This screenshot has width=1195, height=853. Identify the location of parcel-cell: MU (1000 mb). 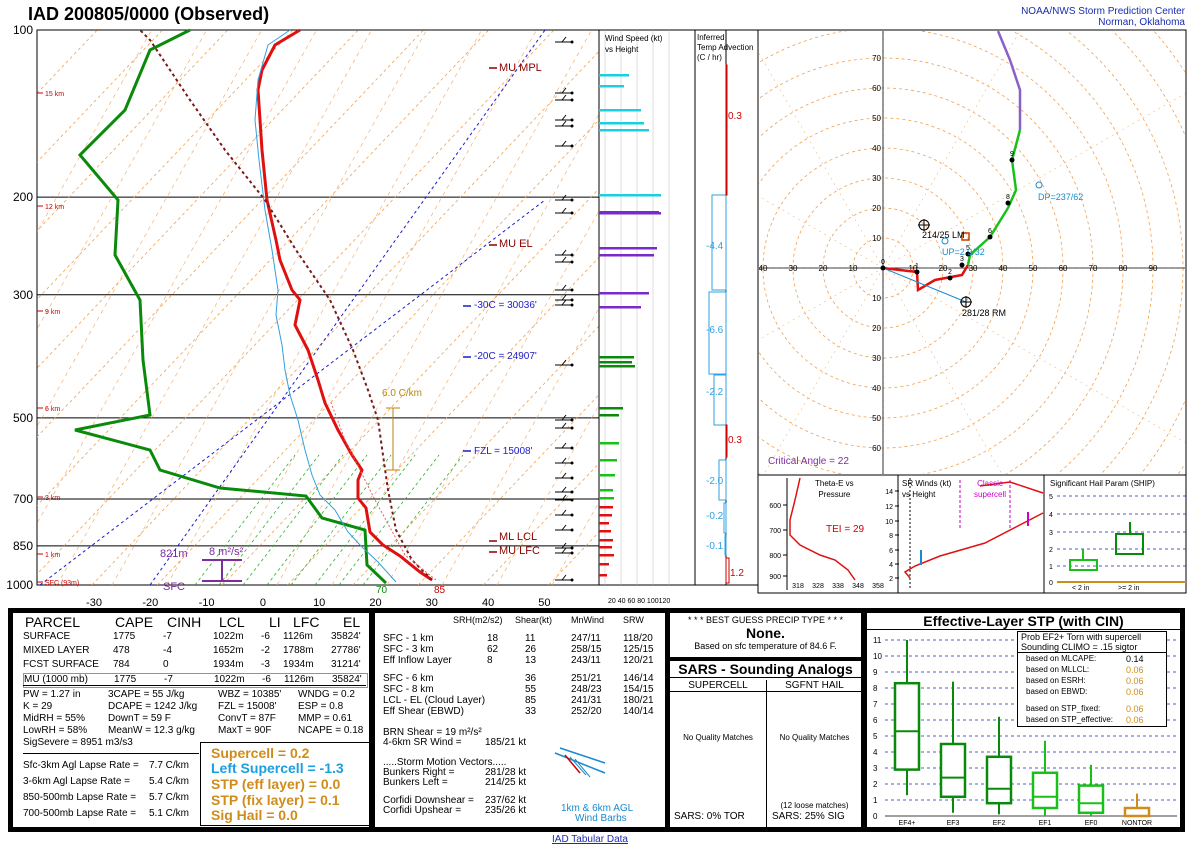
(56, 679).